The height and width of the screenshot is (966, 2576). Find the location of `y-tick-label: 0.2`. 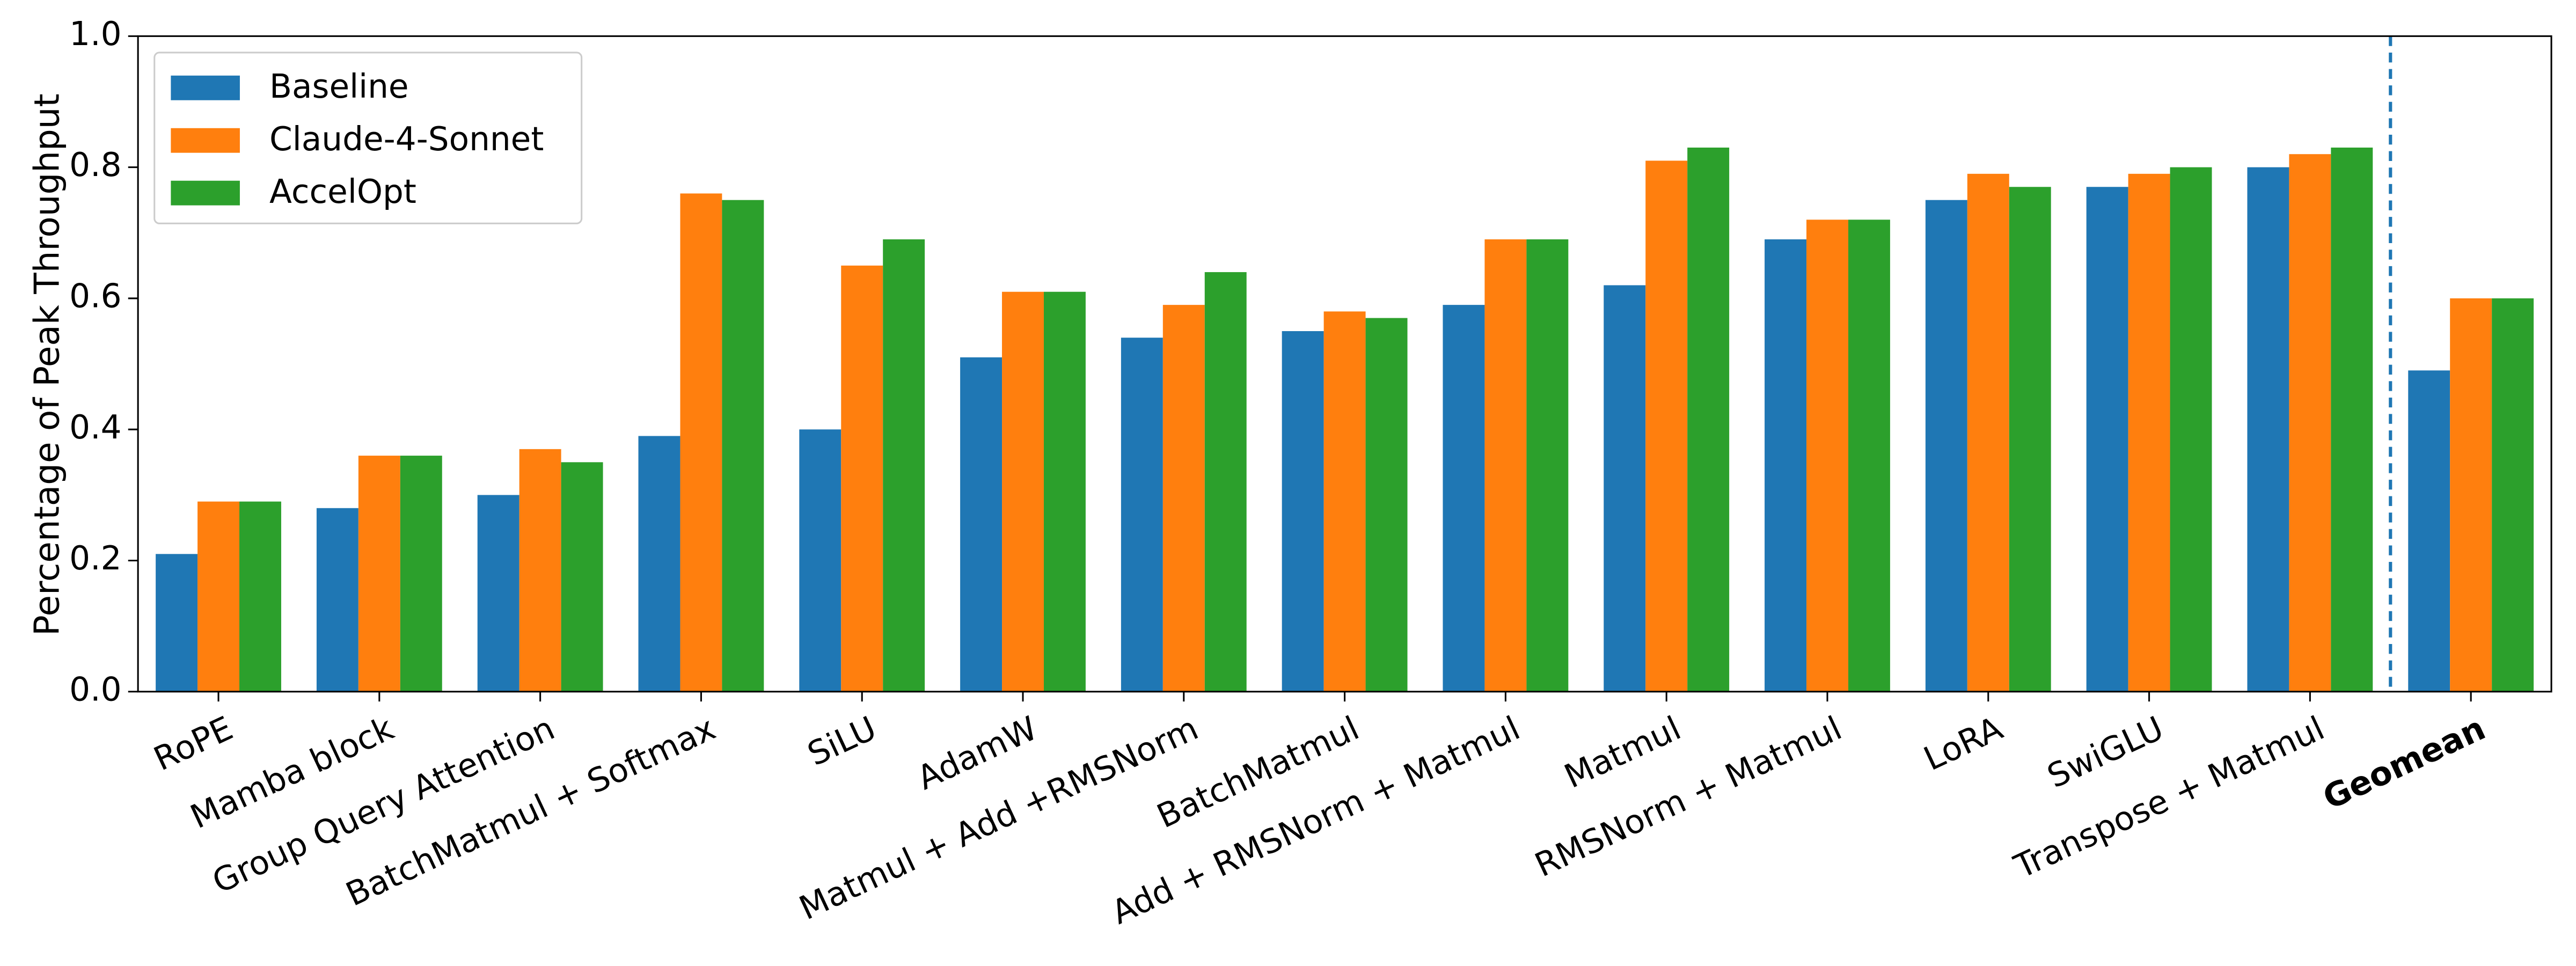

y-tick-label: 0.2 is located at coordinates (95, 558).